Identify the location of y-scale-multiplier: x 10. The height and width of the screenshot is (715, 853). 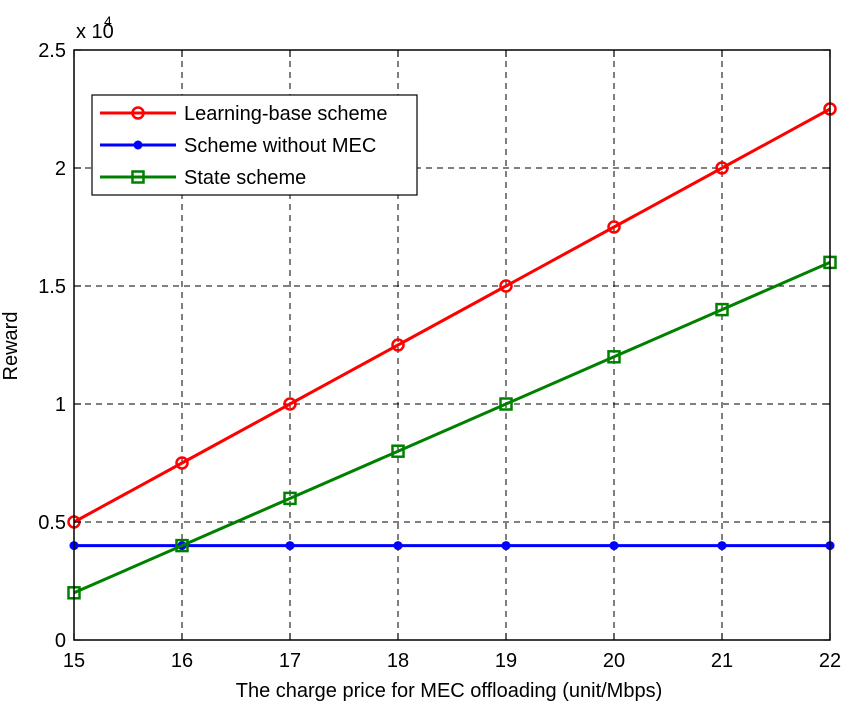
(95, 32).